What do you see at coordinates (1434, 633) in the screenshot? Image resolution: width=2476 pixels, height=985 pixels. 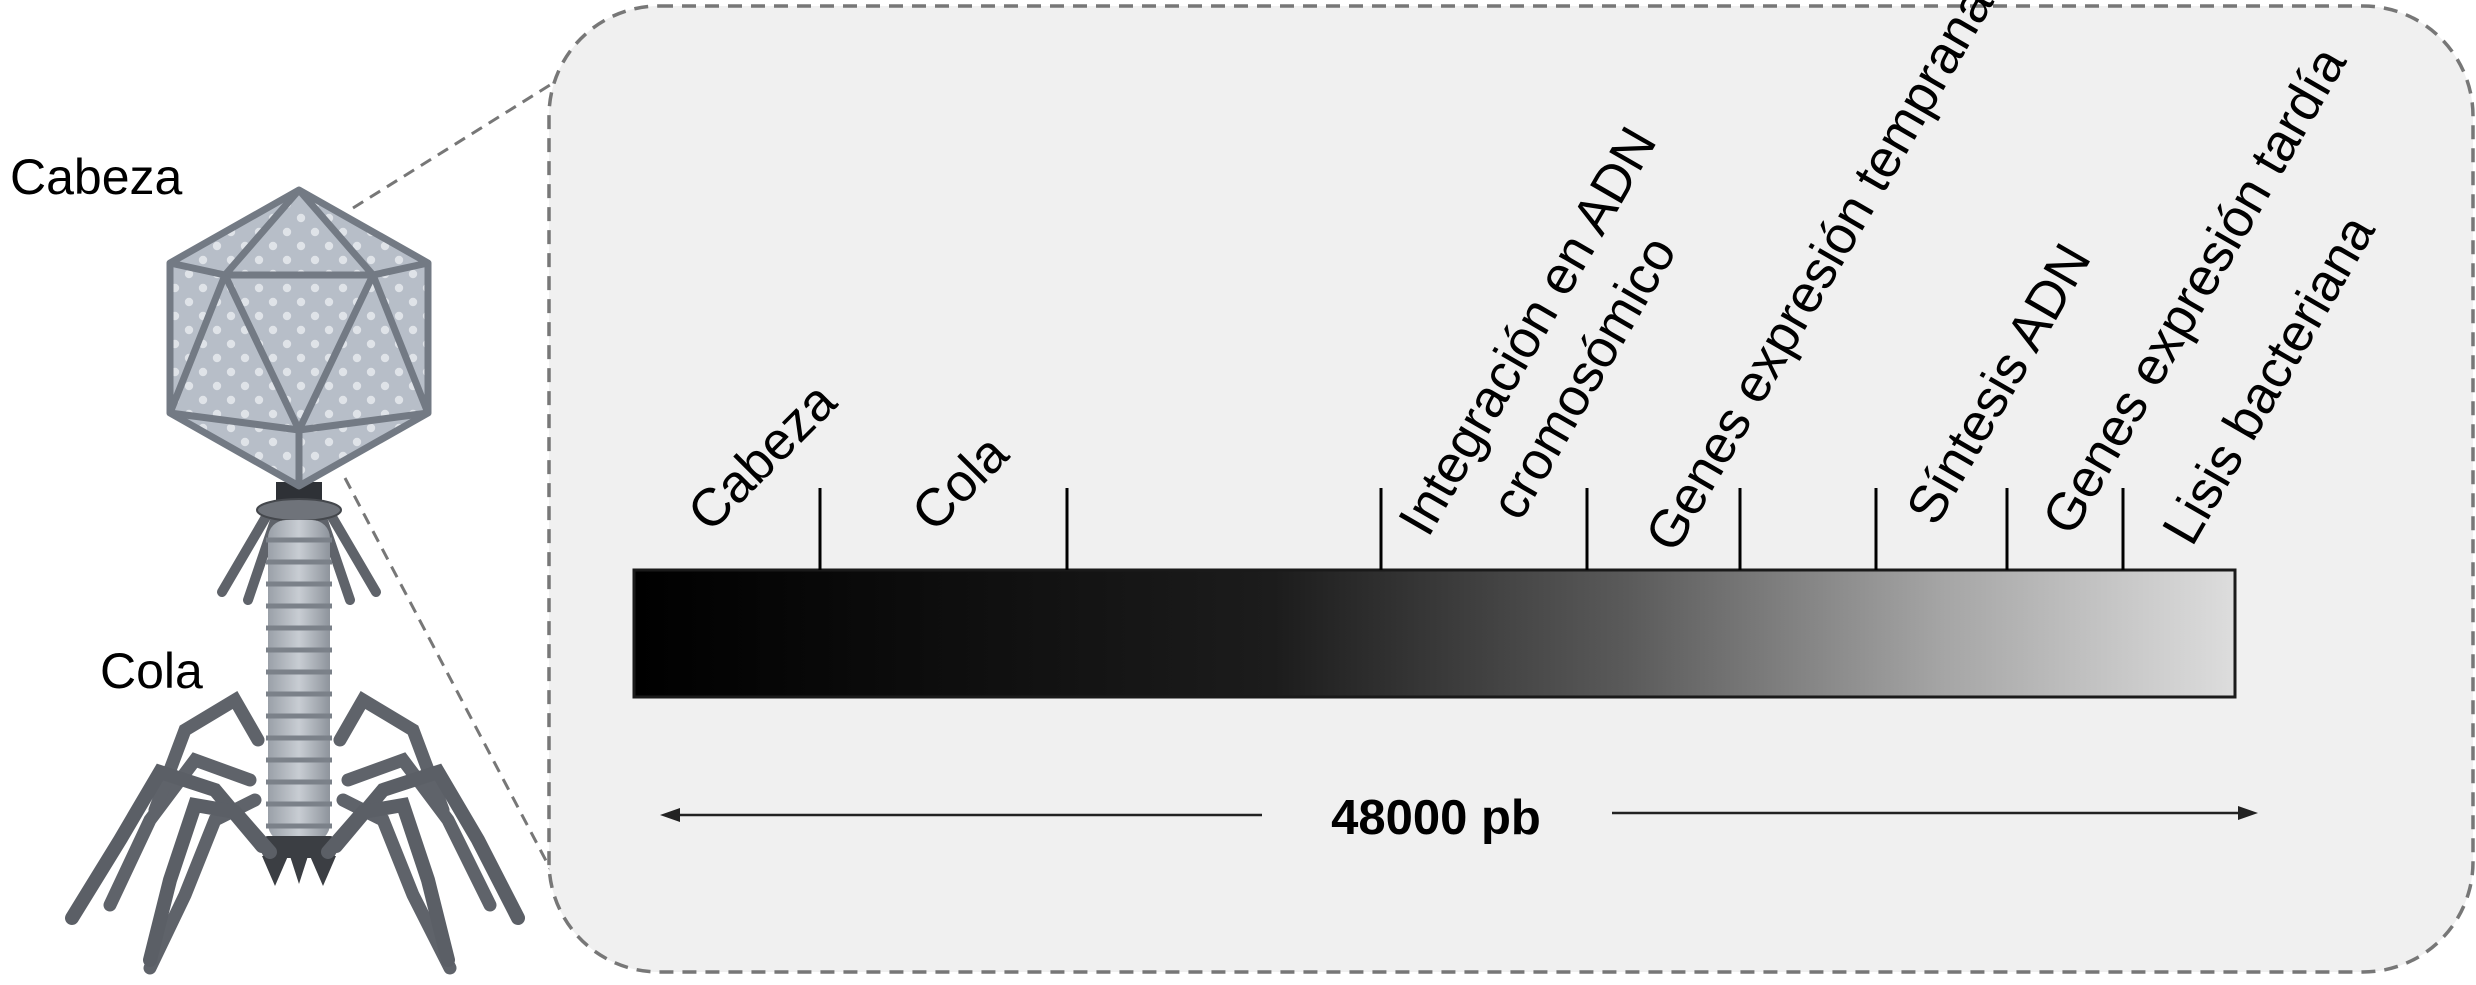 I see `genome-bar` at bounding box center [1434, 633].